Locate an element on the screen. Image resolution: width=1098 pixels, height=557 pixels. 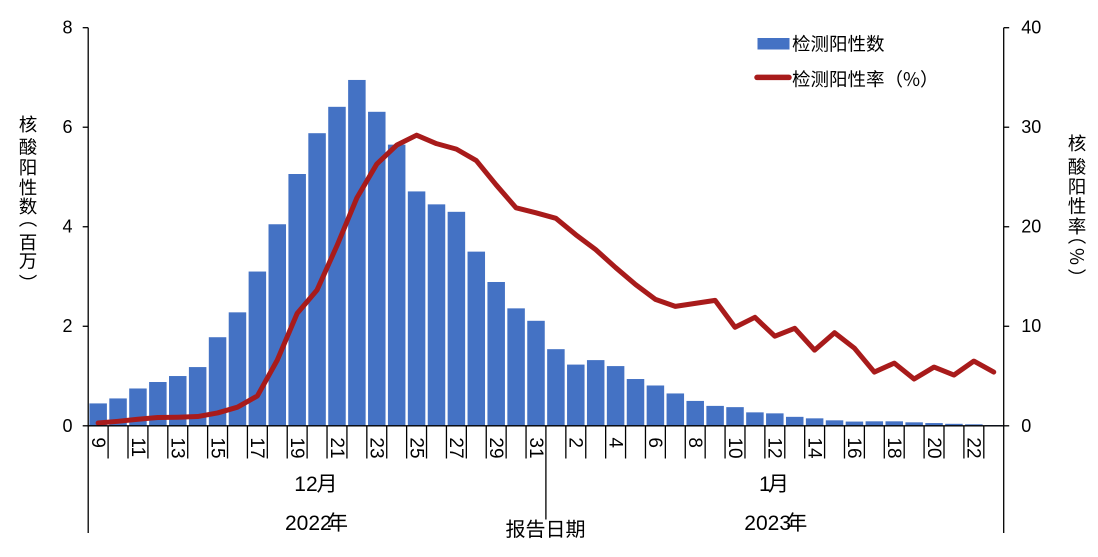
svg-text: 30 is located at coordinates (1031, 127).